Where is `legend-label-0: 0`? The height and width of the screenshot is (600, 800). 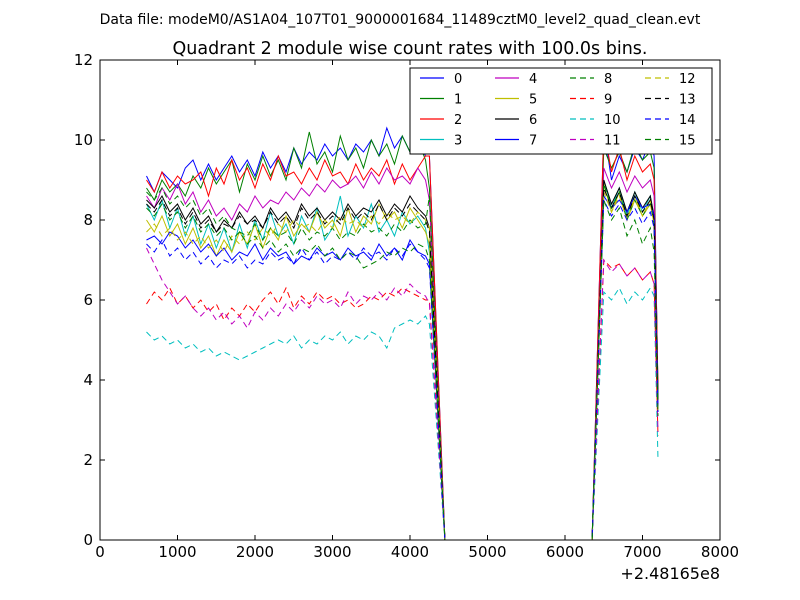 legend-label-0: 0 is located at coordinates (458, 79).